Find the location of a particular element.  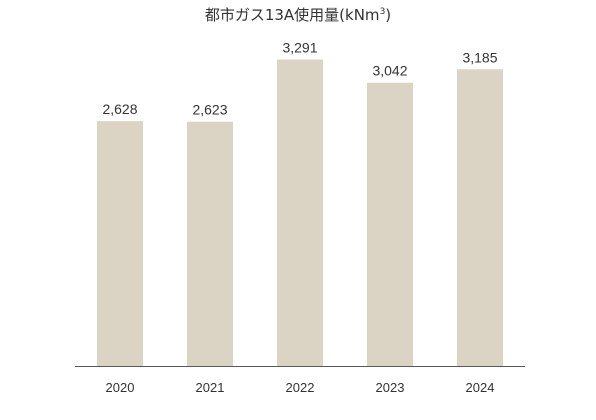

value-label-2022: 3,291 is located at coordinates (299, 48).